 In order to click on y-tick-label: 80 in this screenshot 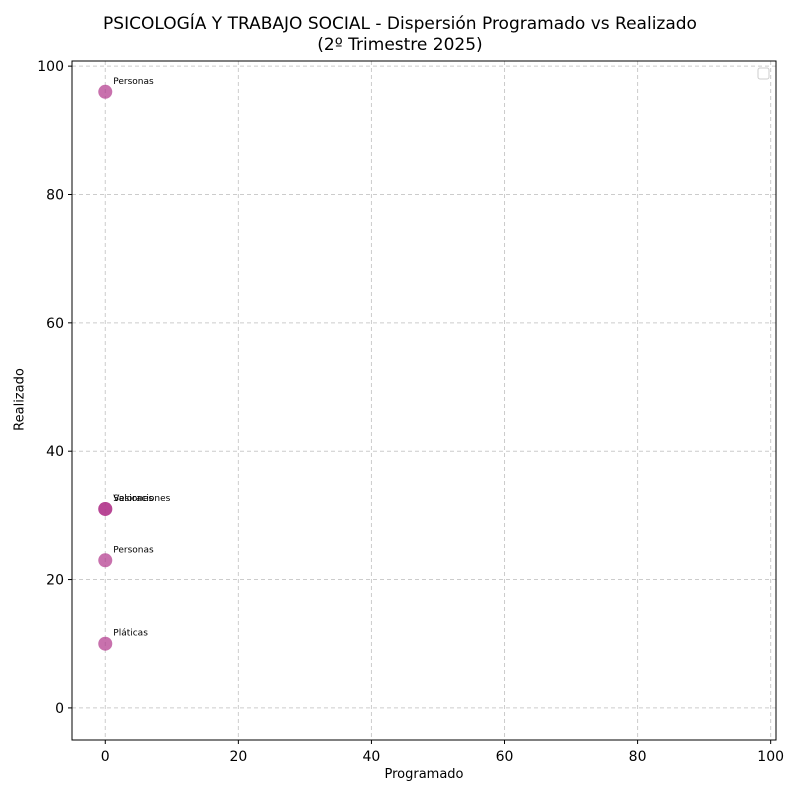, I will do `click(55, 195)`.